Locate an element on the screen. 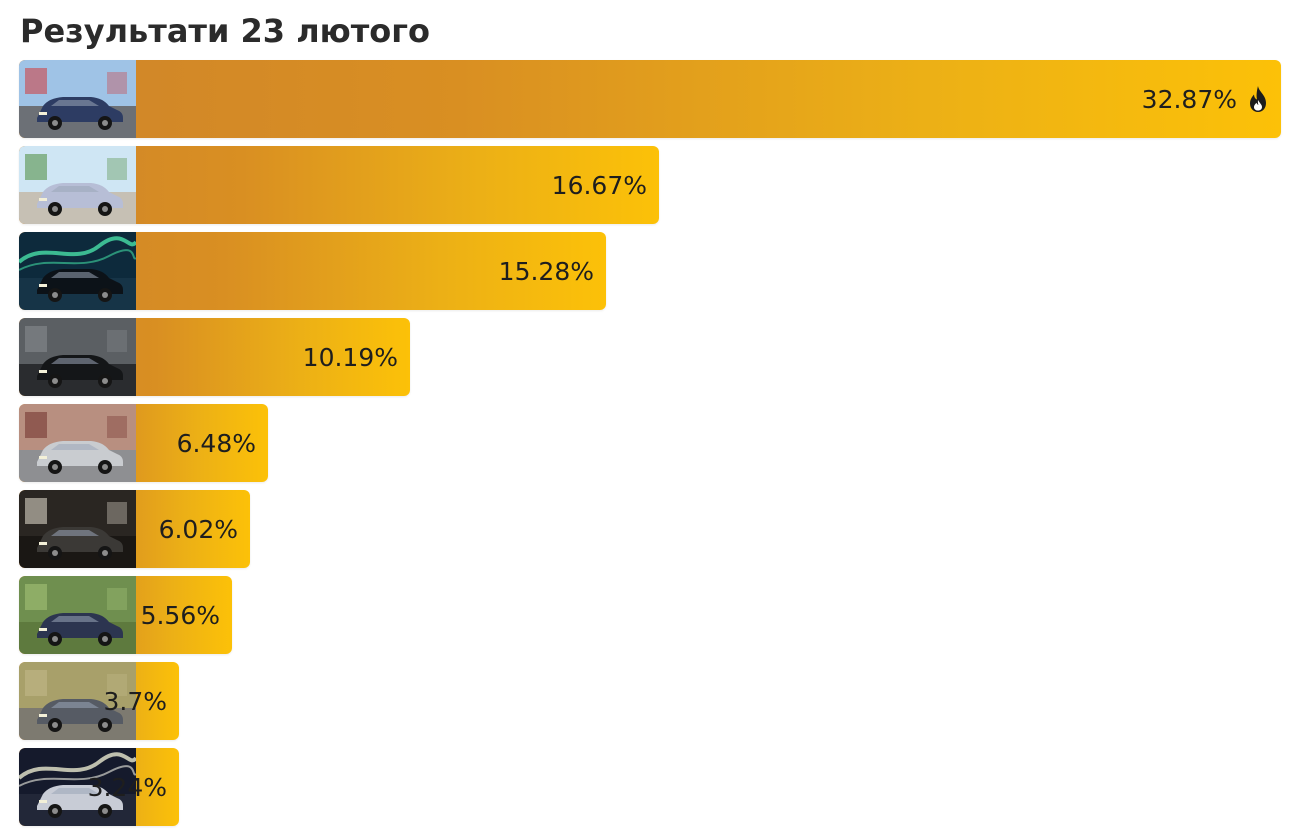 This screenshot has height=836, width=1296. result-row: 5.56% is located at coordinates (650, 615).